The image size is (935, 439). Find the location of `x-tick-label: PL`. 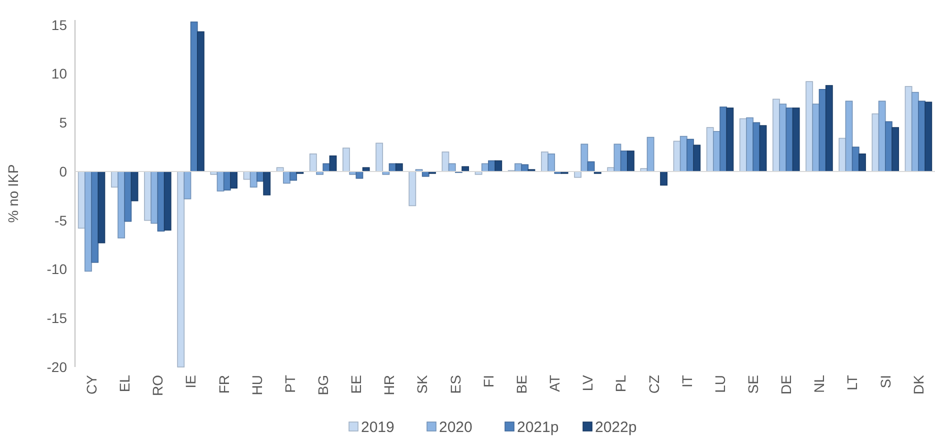

x-tick-label: PL is located at coordinates (620, 383).